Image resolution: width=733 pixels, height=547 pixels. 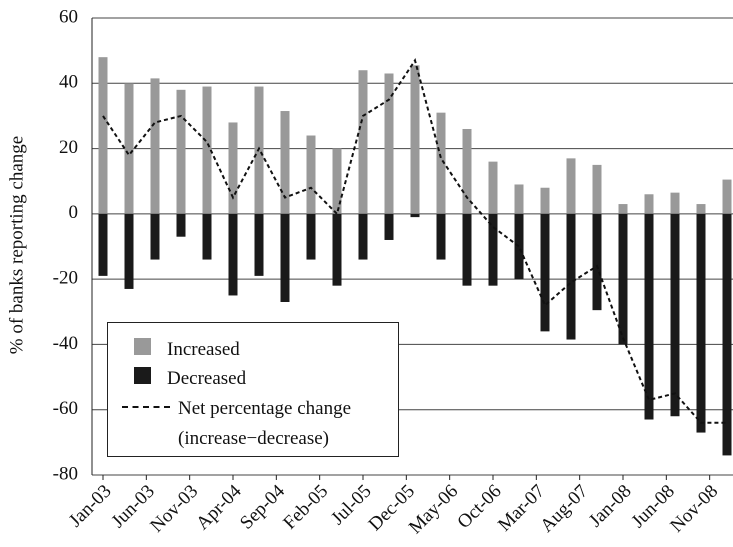 I want to click on x-tick-label: Jan-03, so click(x=90, y=506).